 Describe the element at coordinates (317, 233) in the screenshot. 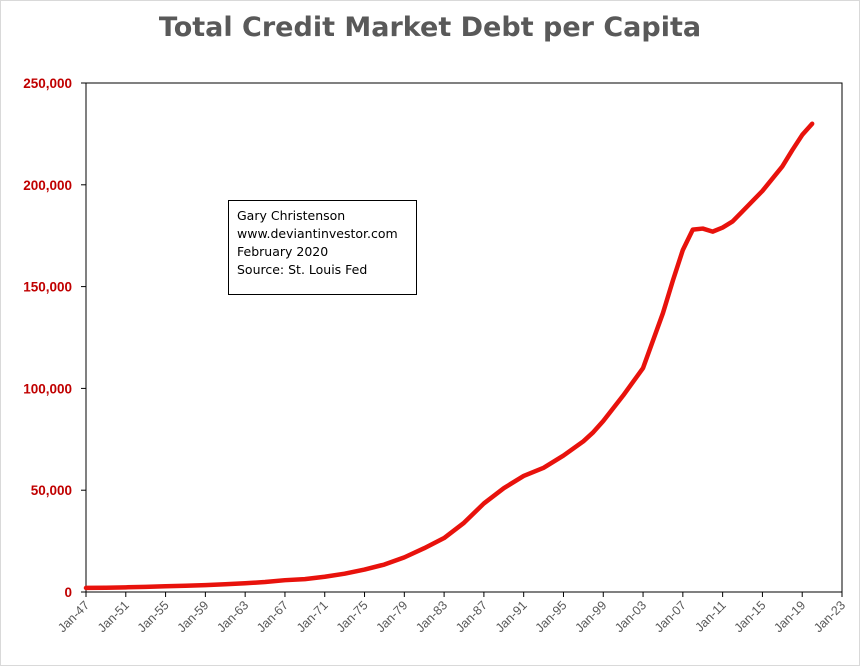

I see `annotation-line-website: www.deviantinvestor.com` at that location.